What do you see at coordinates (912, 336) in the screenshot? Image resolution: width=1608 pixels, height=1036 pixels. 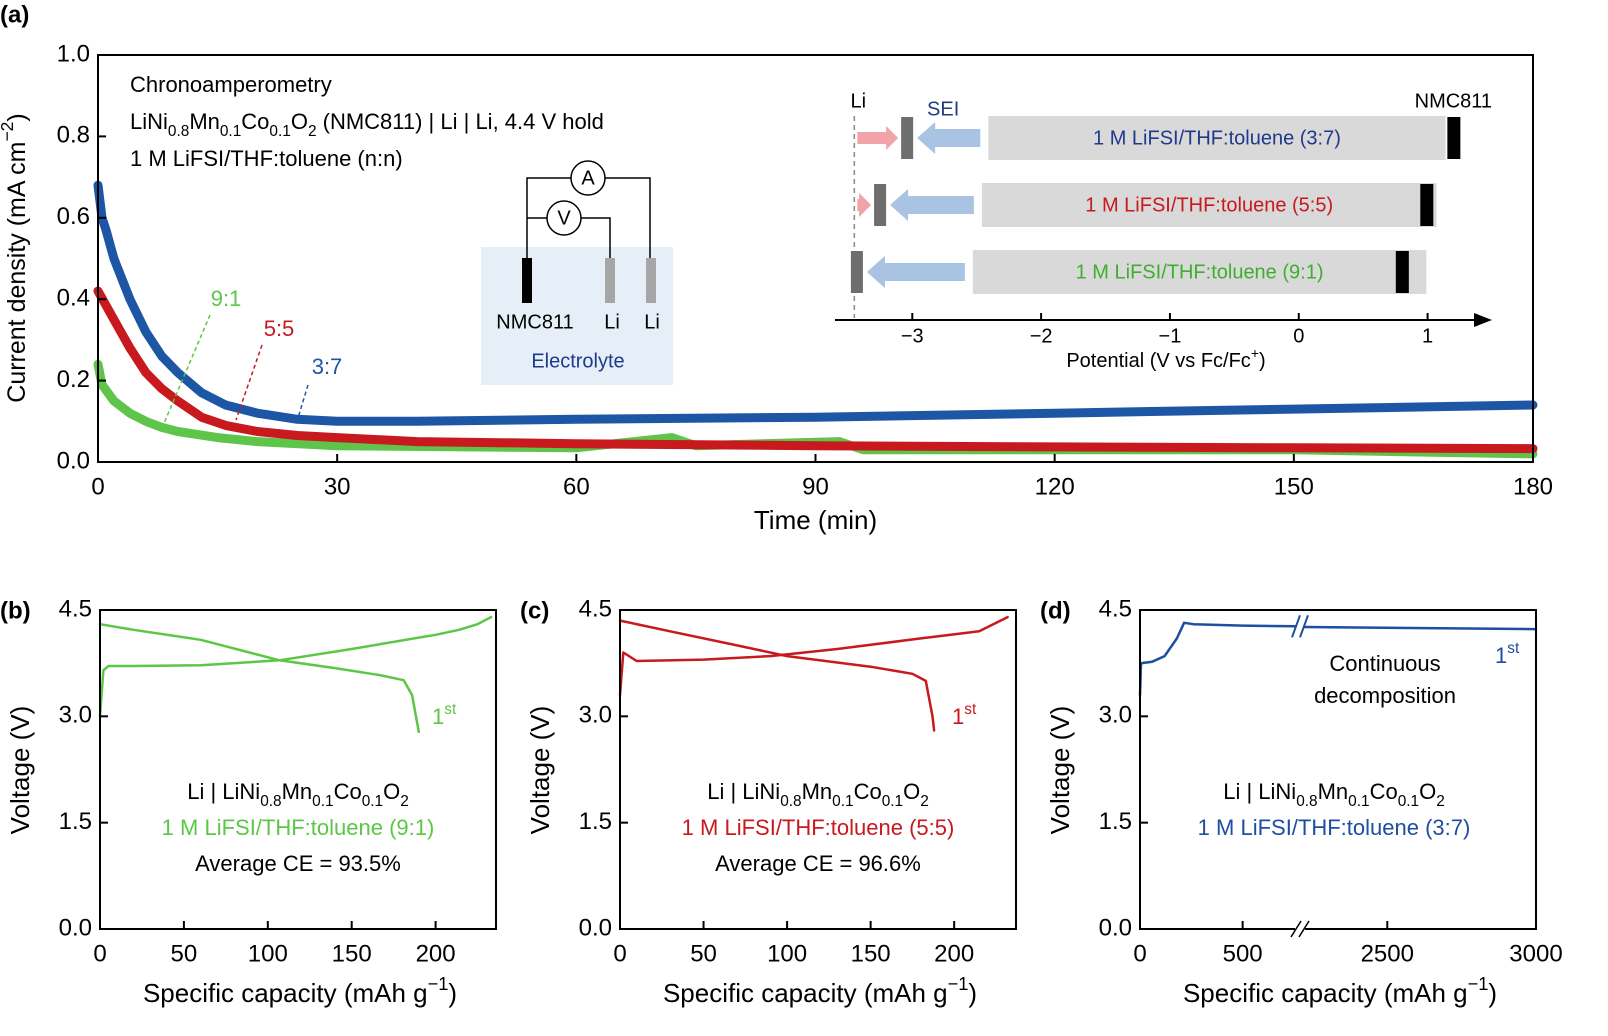 I see `x-tick-label: −3` at bounding box center [912, 336].